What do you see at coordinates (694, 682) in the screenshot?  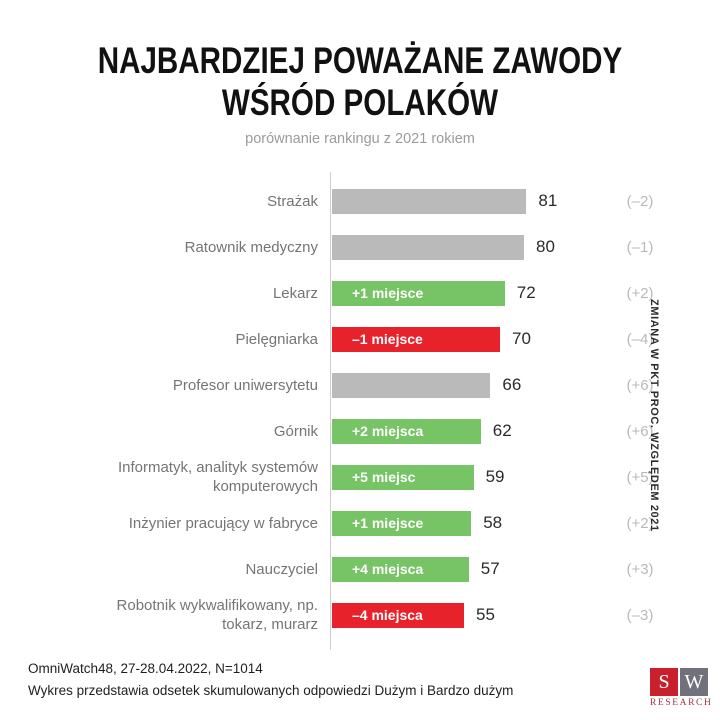 I see `logo-letter-w: W` at bounding box center [694, 682].